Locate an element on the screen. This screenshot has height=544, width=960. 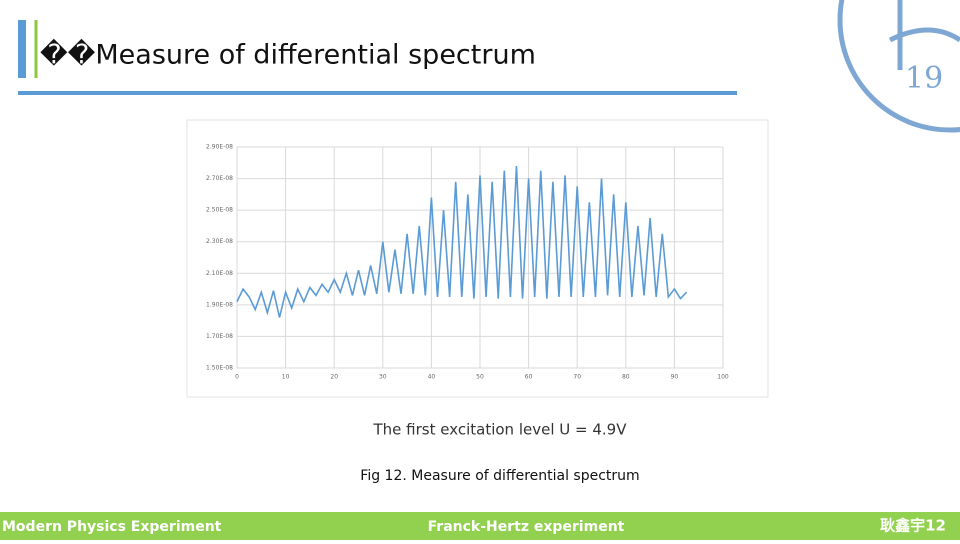
caption: Fig 12. Measure of differential spectrum is located at coordinates (499, 476).